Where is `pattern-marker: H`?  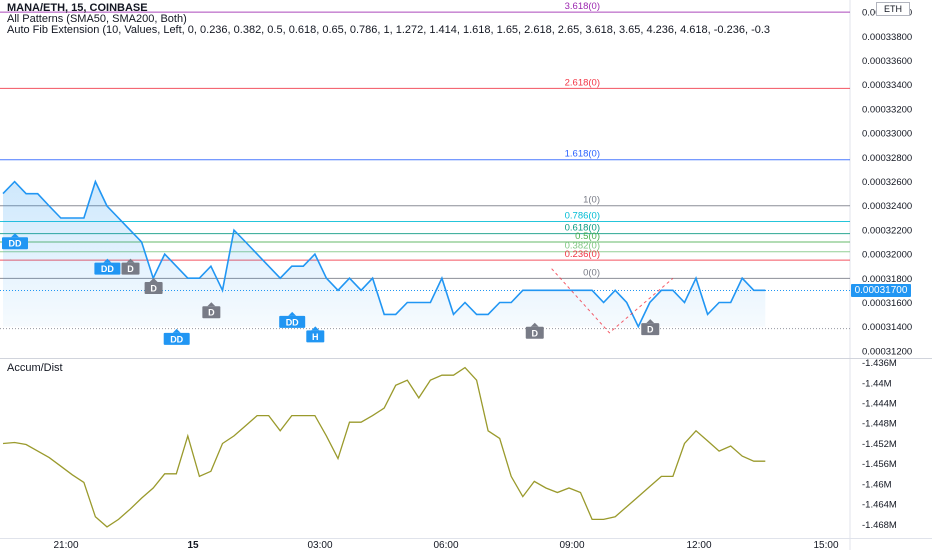
pattern-marker: H is located at coordinates (315, 334).